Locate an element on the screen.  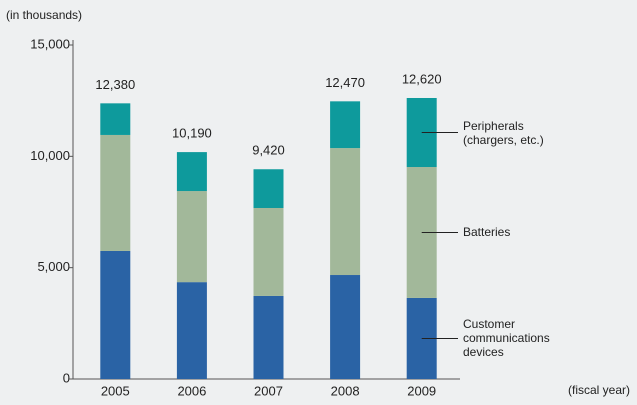
y-tick-label: 5,000 is located at coordinates (53, 266).